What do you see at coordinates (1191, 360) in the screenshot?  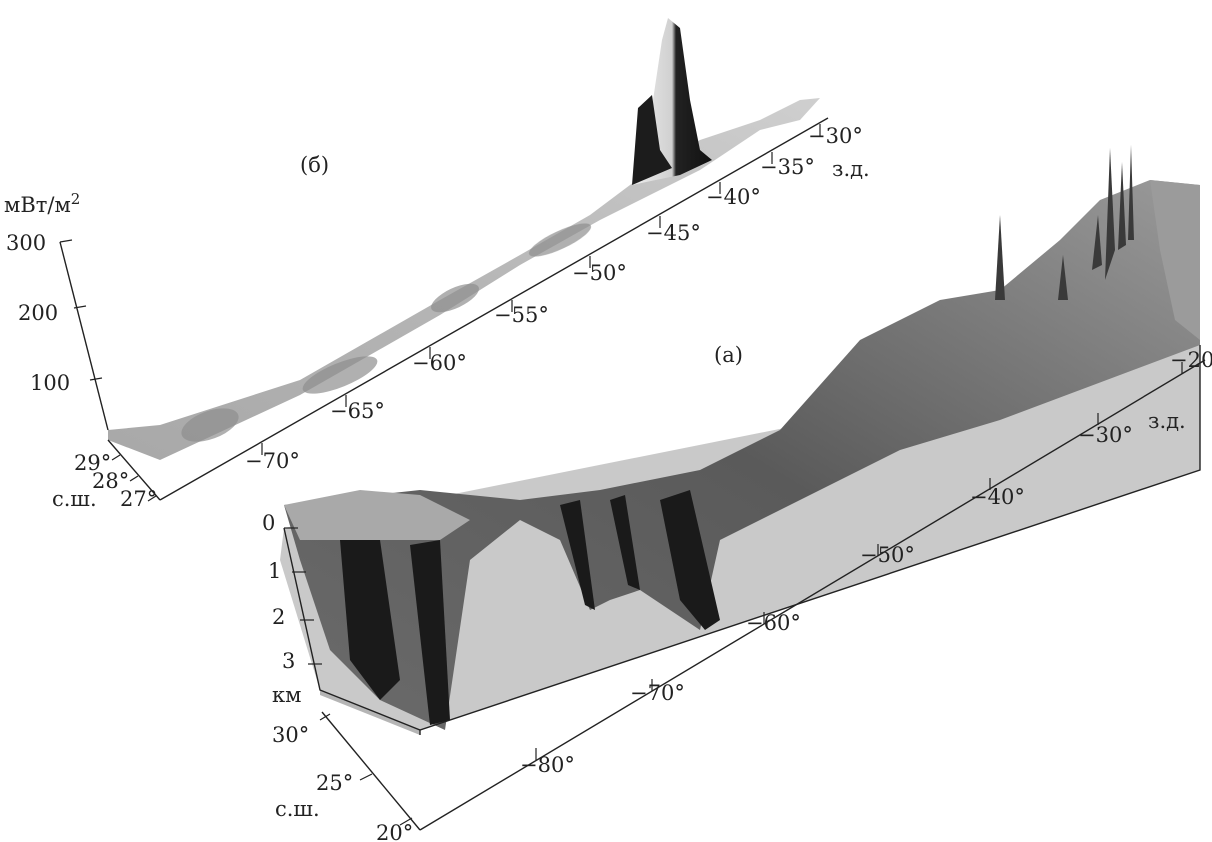 I see `lon-tick: −20°` at bounding box center [1191, 360].